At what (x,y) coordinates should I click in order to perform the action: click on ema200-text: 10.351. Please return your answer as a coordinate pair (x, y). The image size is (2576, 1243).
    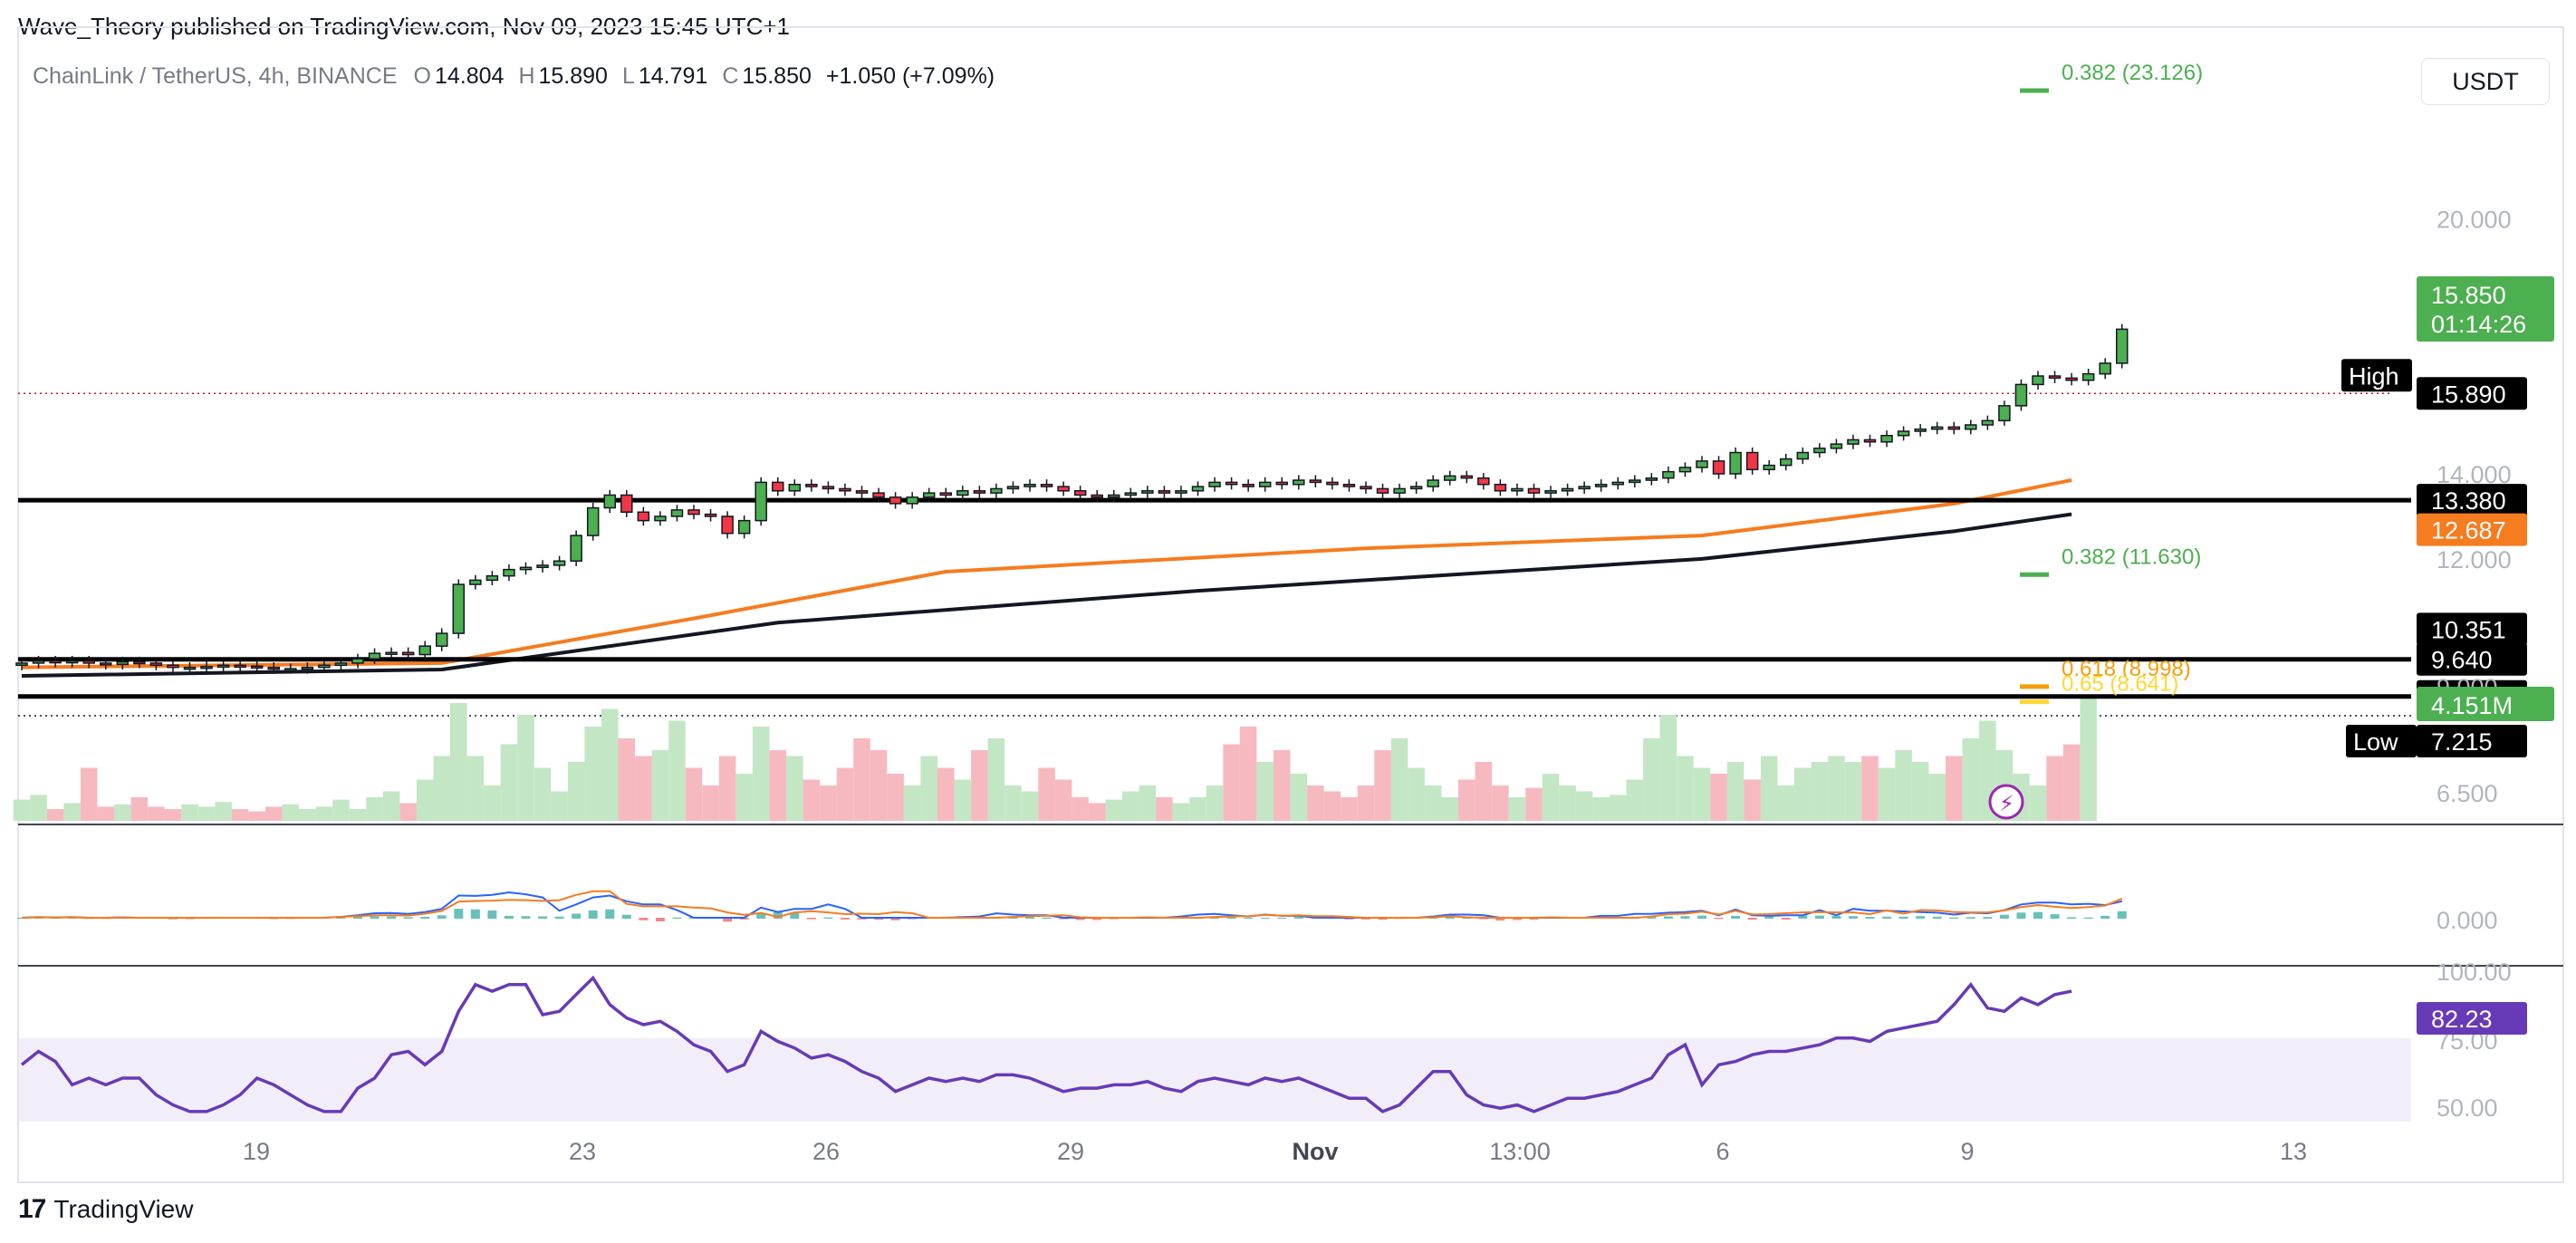
    Looking at the image, I should click on (2468, 629).